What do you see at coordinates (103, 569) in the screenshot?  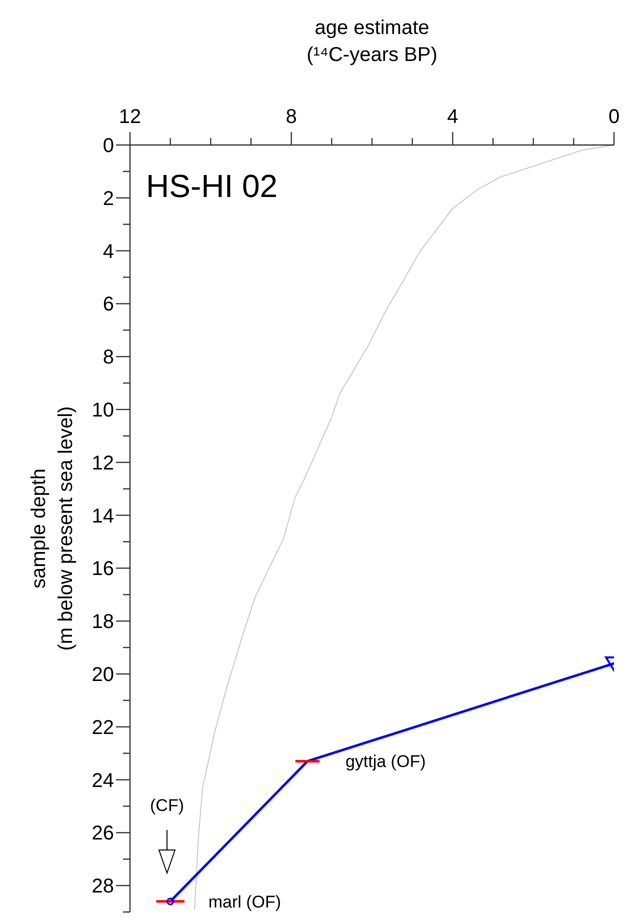 I see `y-tick-label: 16` at bounding box center [103, 569].